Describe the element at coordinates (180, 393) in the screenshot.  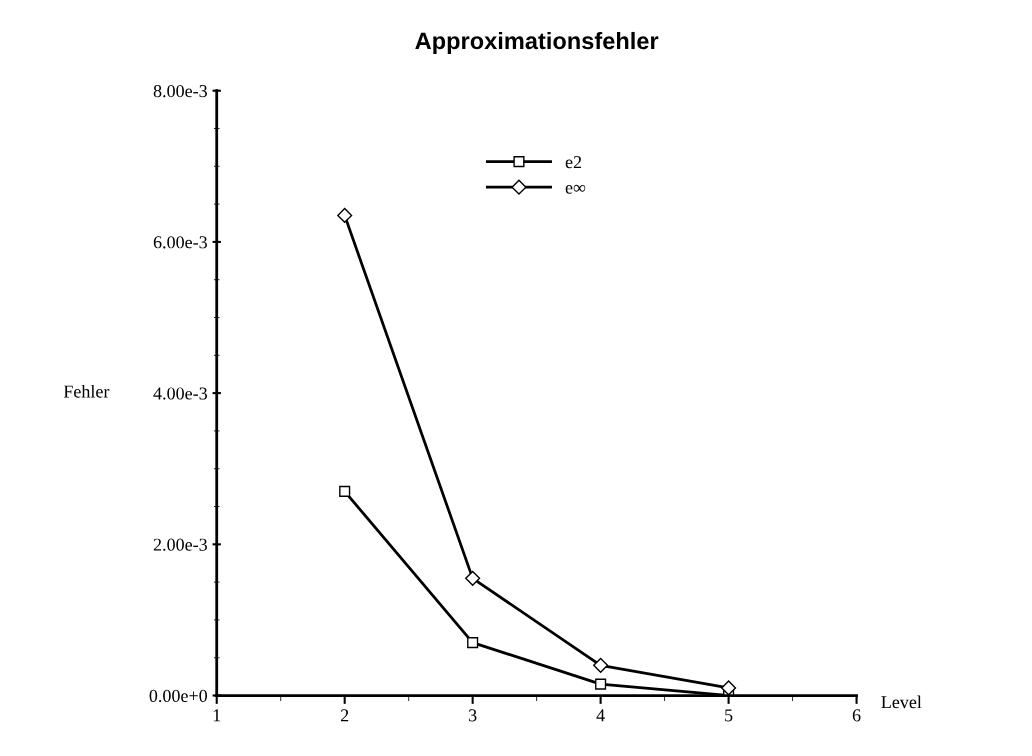
I see `y-tick-label: 4.00e-3` at that location.